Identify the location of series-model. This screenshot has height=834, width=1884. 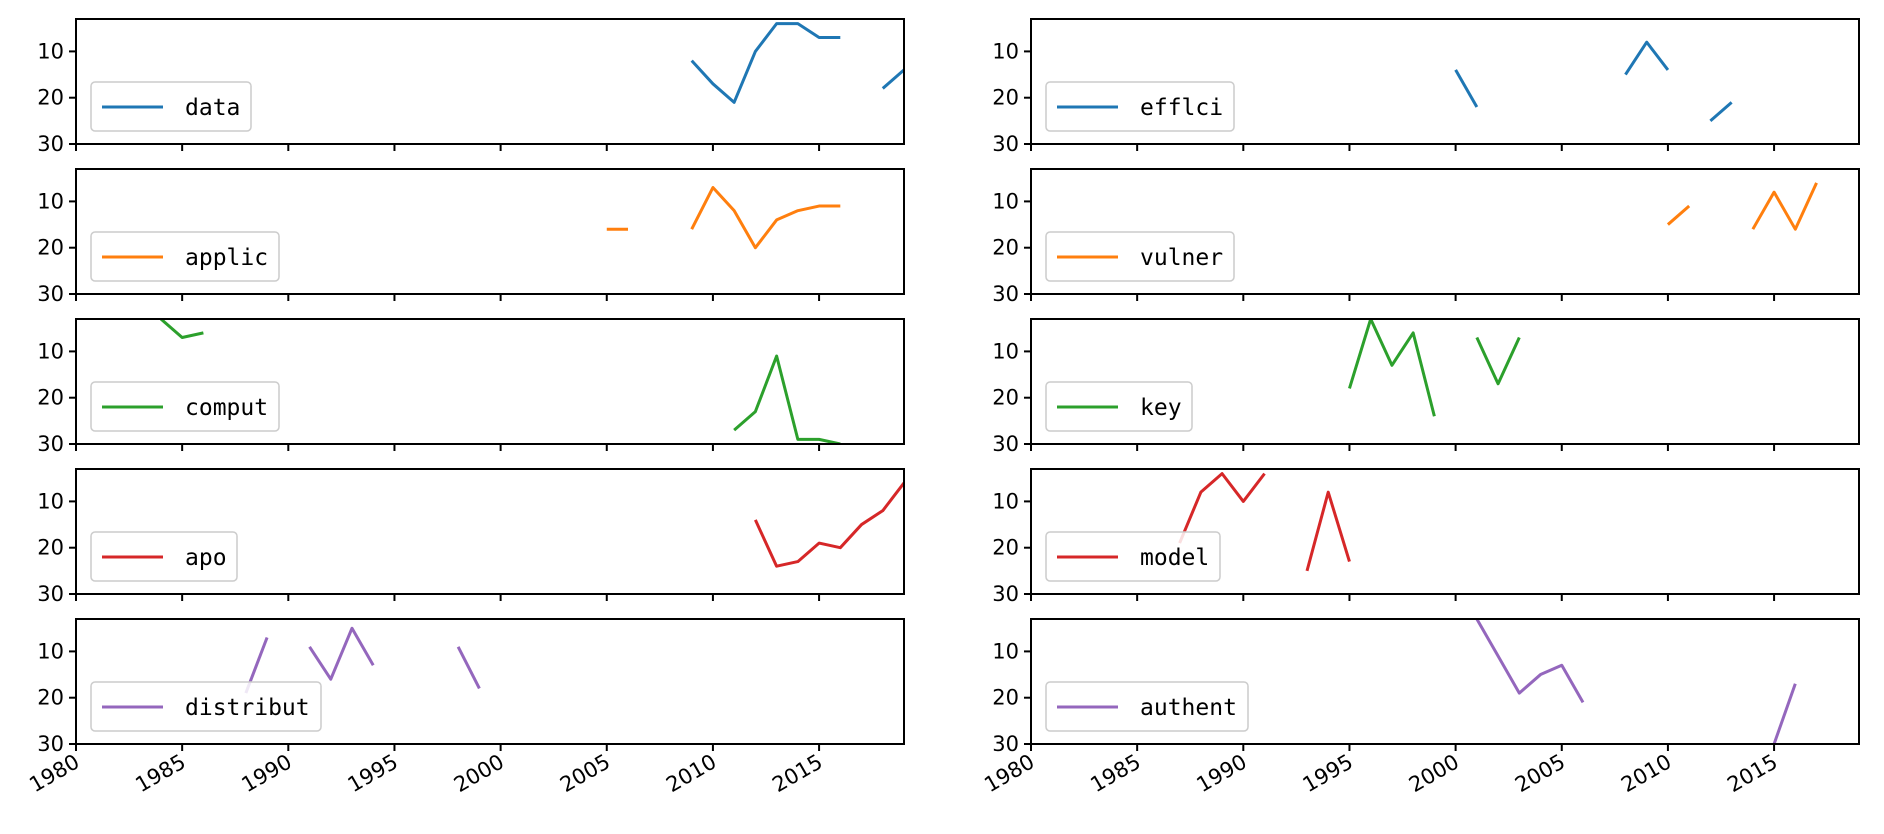
(1264, 522).